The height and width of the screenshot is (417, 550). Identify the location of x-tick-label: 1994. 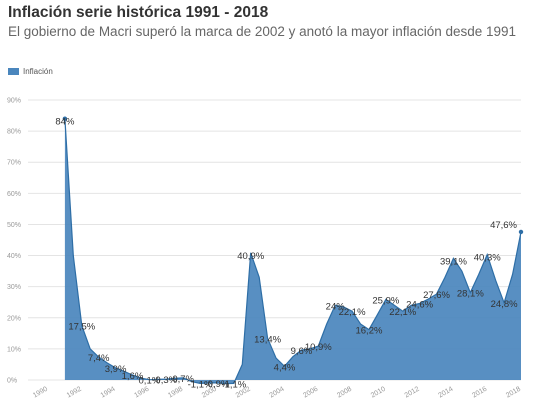
(108, 393).